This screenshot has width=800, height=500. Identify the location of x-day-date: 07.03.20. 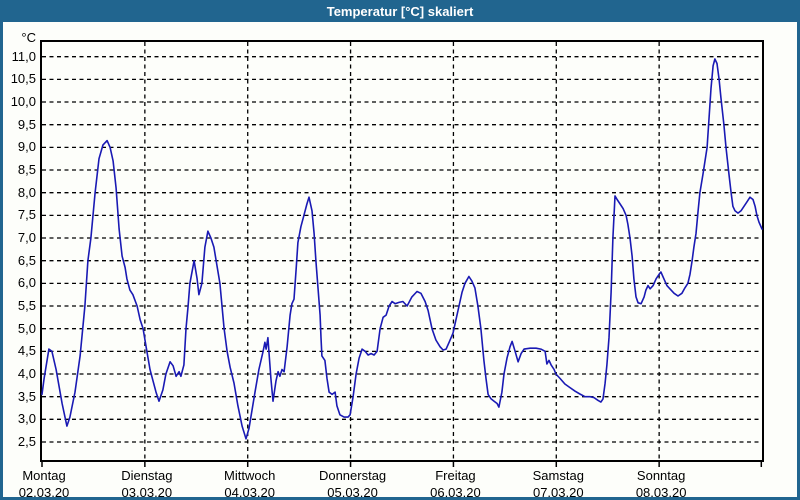
(558, 492).